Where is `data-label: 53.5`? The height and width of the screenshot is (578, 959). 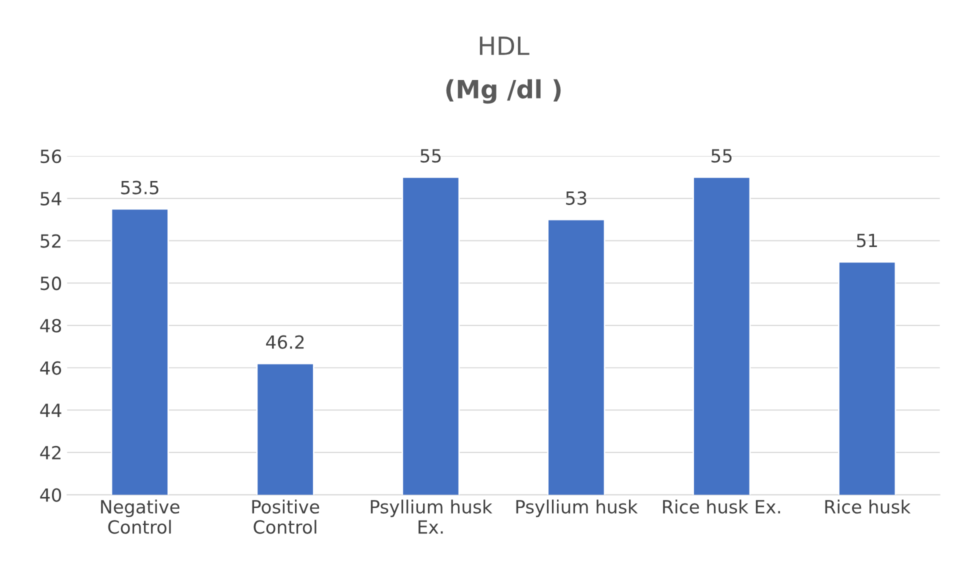
data-label: 53.5 is located at coordinates (139, 187).